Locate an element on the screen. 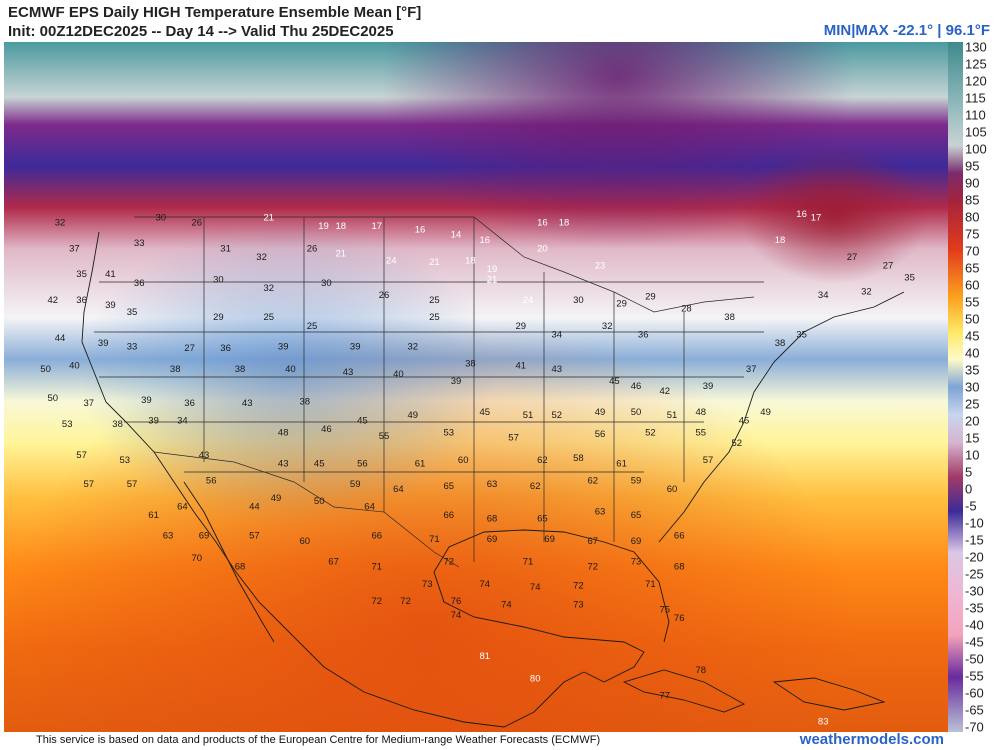 The image size is (1000, 750). colorbar-tick: -50 is located at coordinates (974, 659).